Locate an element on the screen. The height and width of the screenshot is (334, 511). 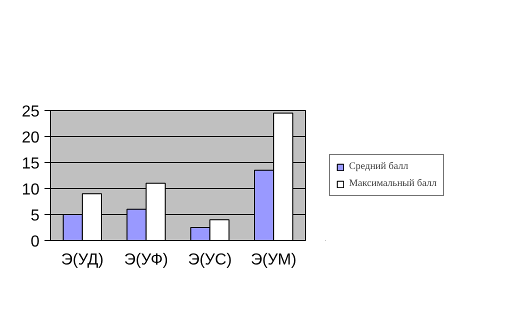
y-tick-label: 20 is located at coordinates (31, 138).